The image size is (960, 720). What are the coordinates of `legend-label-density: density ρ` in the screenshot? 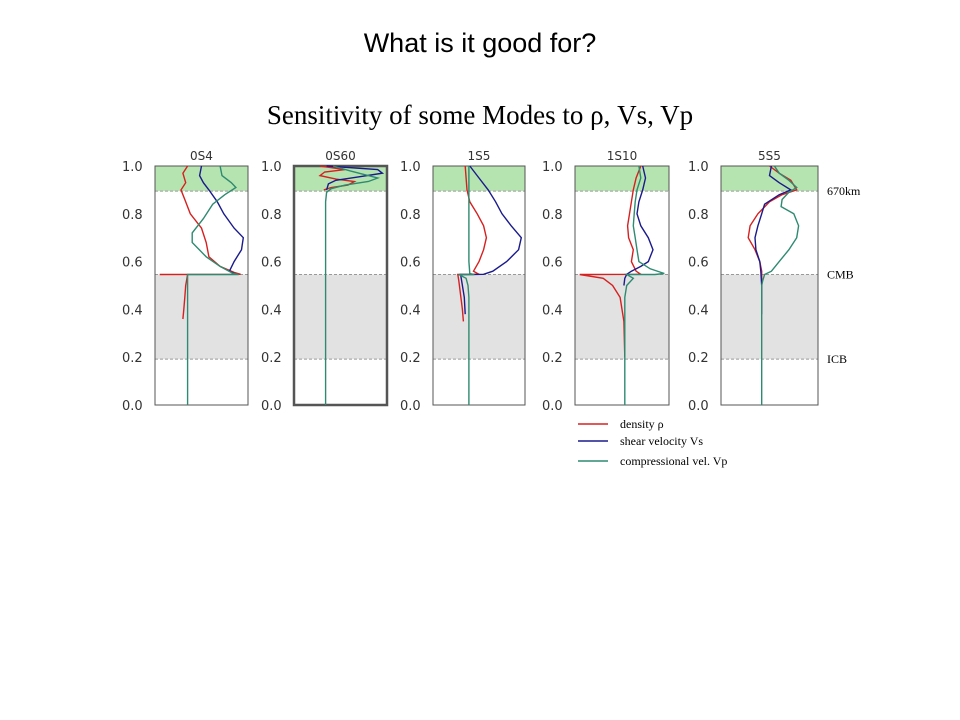 It's located at (642, 424).